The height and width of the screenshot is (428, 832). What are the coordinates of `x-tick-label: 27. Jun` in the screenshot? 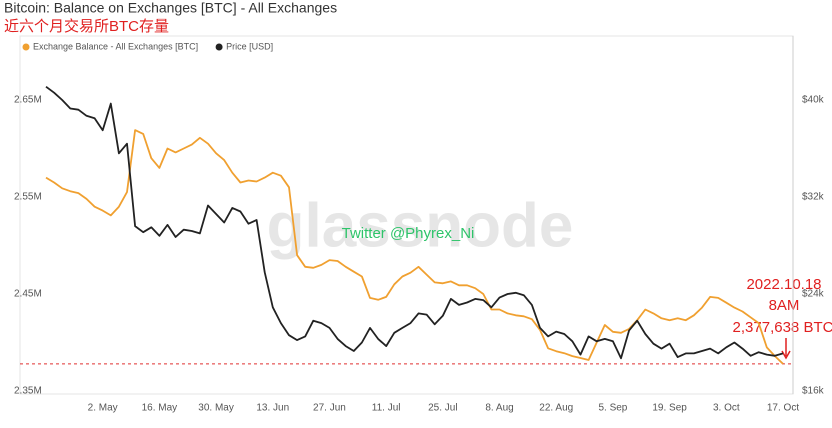 It's located at (329, 408).